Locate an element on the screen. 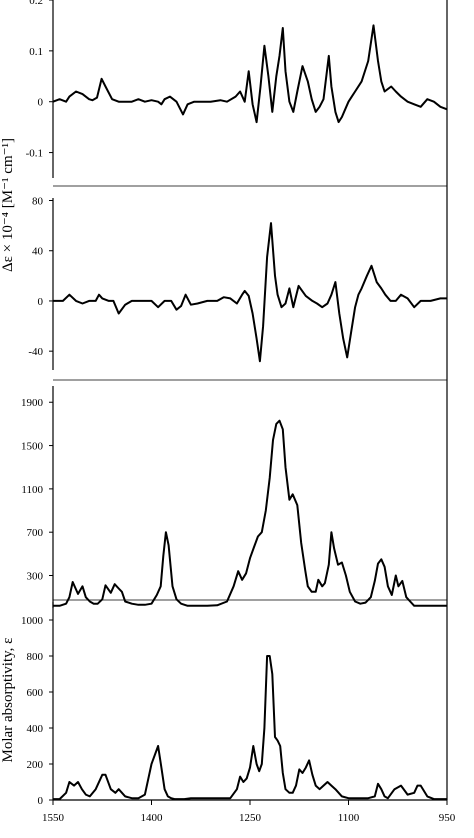 The height and width of the screenshot is (838, 474). x-tick-label: 1400 is located at coordinates (152, 818).